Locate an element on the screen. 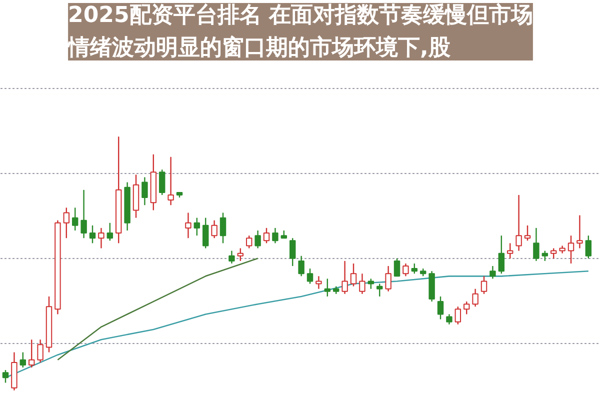 This screenshot has width=600, height=400. chart-title: 2025配资平台排名 在面对指数节奏缓慢但市场情绪波动明显的窗口期的市场环境下,股 is located at coordinates (299, 31).